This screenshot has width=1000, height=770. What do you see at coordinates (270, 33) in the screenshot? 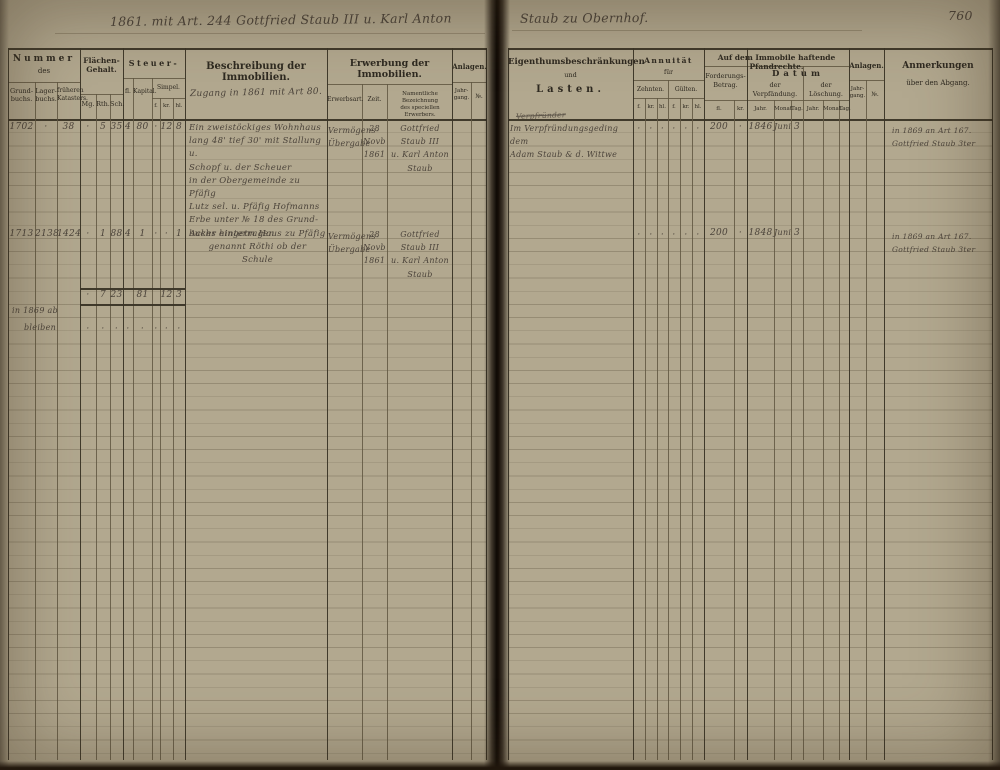
I see `margin-rule-left` at bounding box center [270, 33].